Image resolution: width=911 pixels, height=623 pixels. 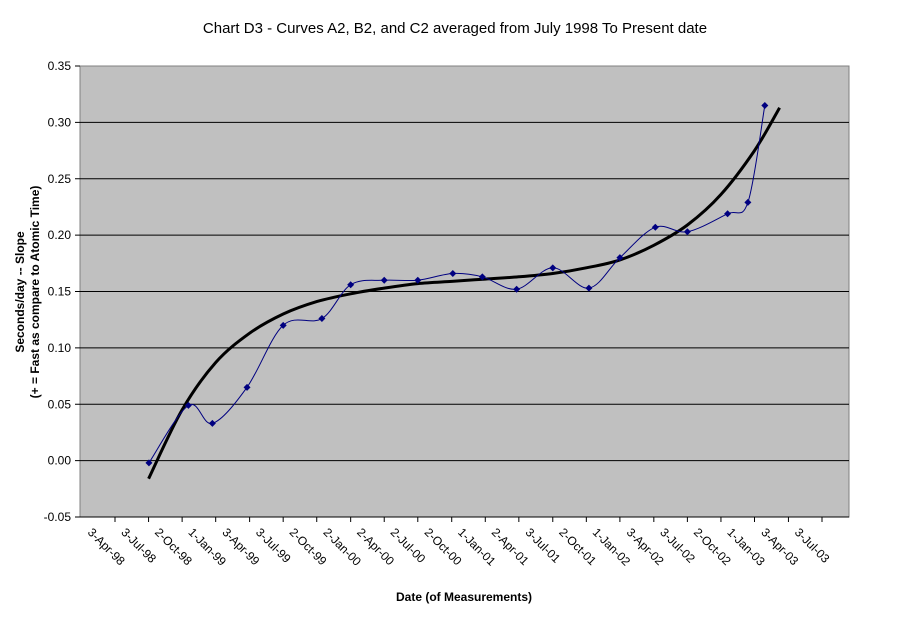 I want to click on x-axis-label: Date (of Measurements), so click(x=464, y=597).